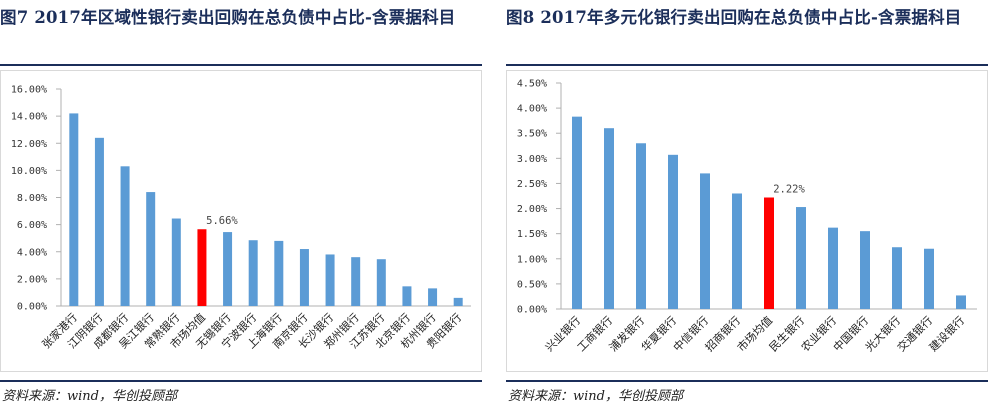 This screenshot has width=988, height=407. What do you see at coordinates (241, 65) in the screenshot?
I see `figure-7-top-rule` at bounding box center [241, 65].